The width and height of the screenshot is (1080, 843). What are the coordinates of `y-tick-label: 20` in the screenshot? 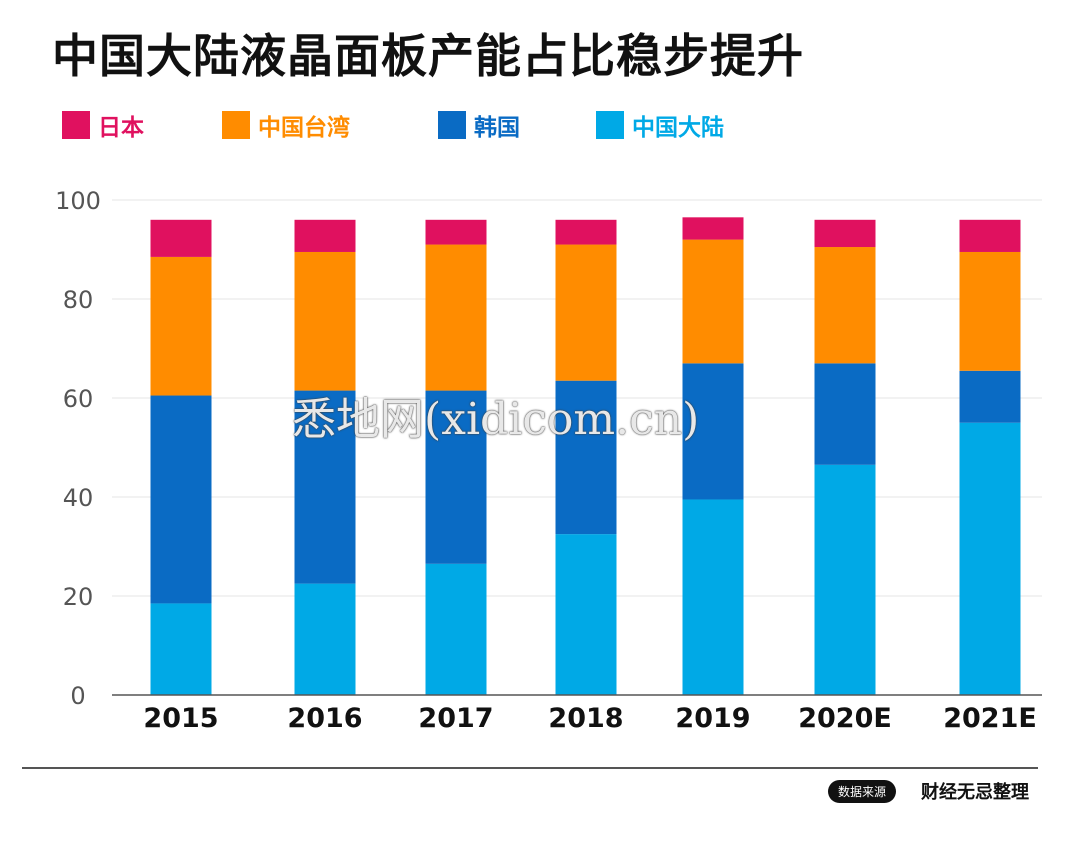 It's located at (78, 597).